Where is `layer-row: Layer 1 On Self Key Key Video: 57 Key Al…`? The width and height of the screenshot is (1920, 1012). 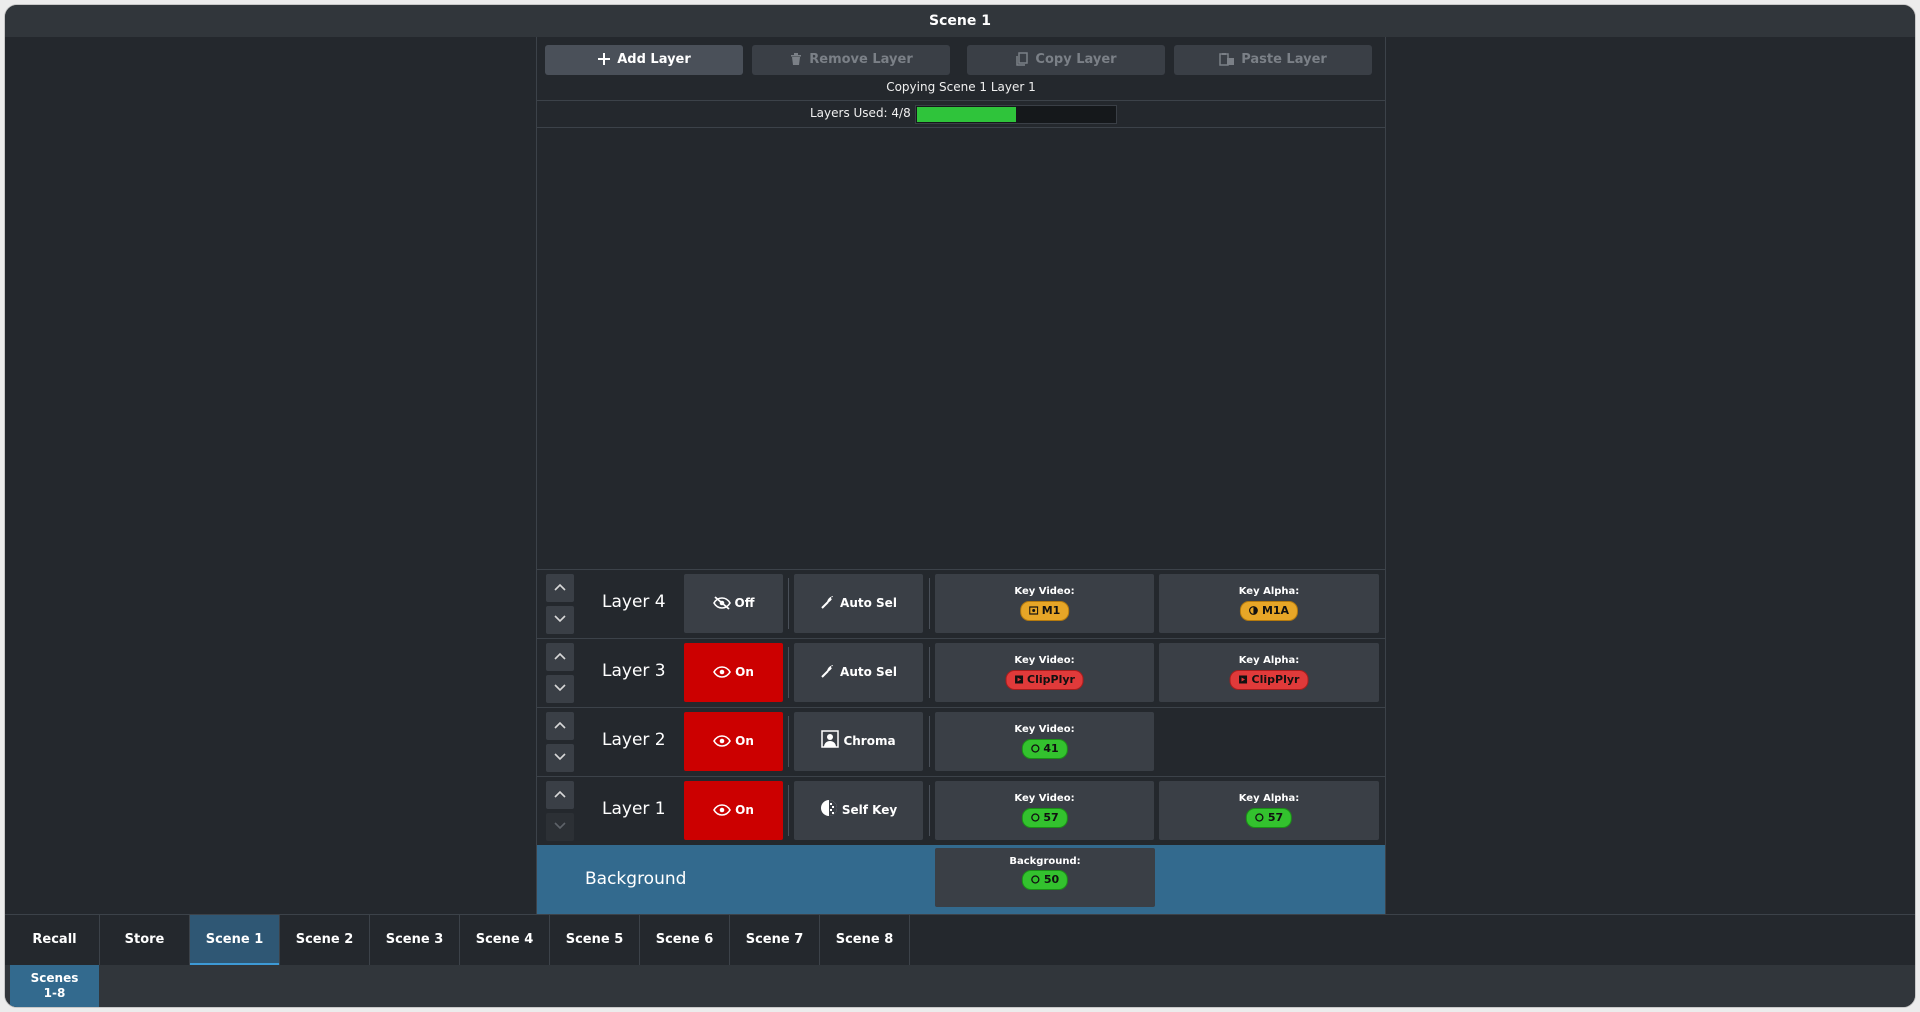 layer-row: Layer 1 On Self Key Key Video: 57 Key Al… is located at coordinates (961, 810).